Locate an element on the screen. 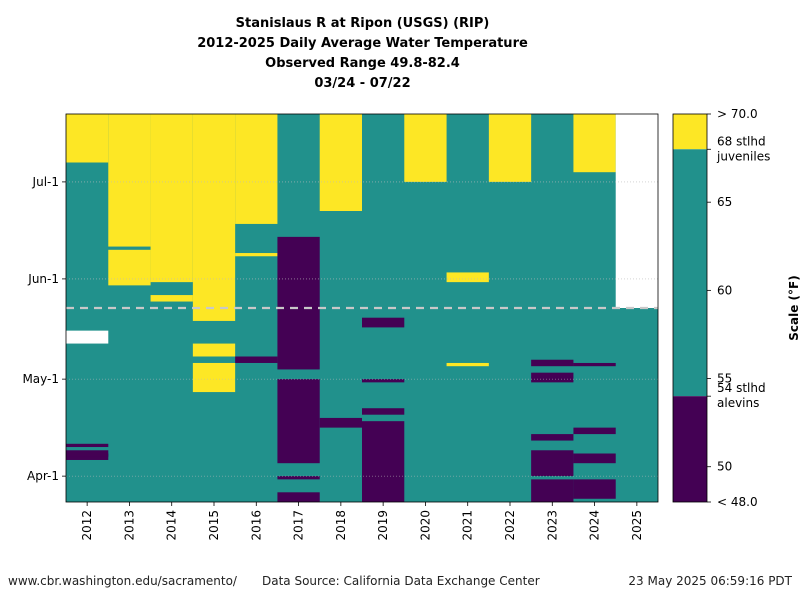 This screenshot has width=800, height=600. x-tick-label: 2014 is located at coordinates (172, 525).